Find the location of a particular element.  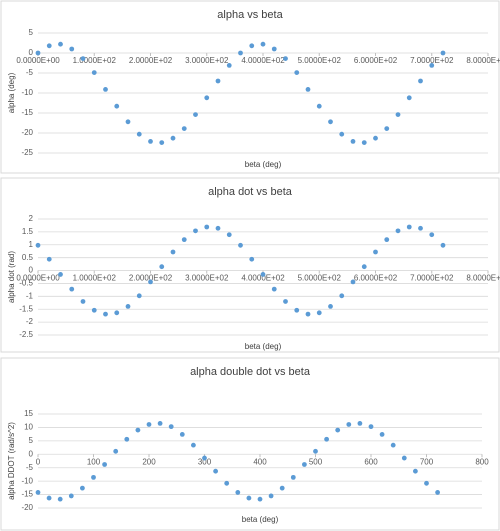

y-tick-label: -2 is located at coordinates (30, 321).